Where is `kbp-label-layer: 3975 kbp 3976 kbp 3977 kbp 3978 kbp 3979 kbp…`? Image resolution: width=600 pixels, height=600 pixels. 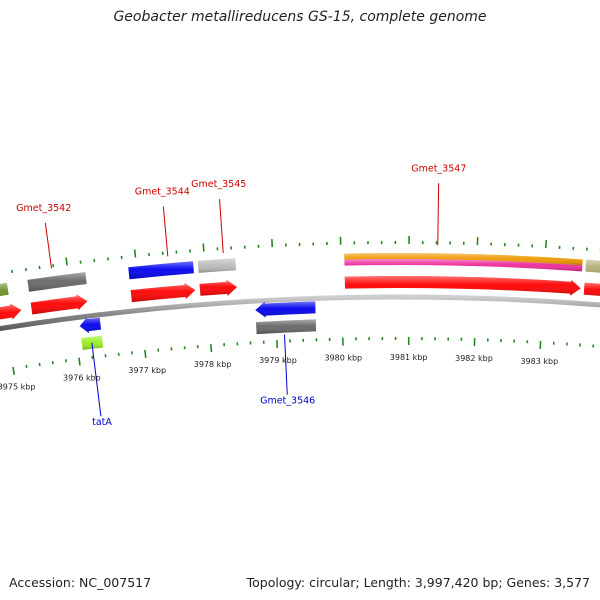
kbp-label-layer: 3975 kbp 3976 kbp 3977 kbp 3978 kbp 3979 kbp… is located at coordinates (279, 372).